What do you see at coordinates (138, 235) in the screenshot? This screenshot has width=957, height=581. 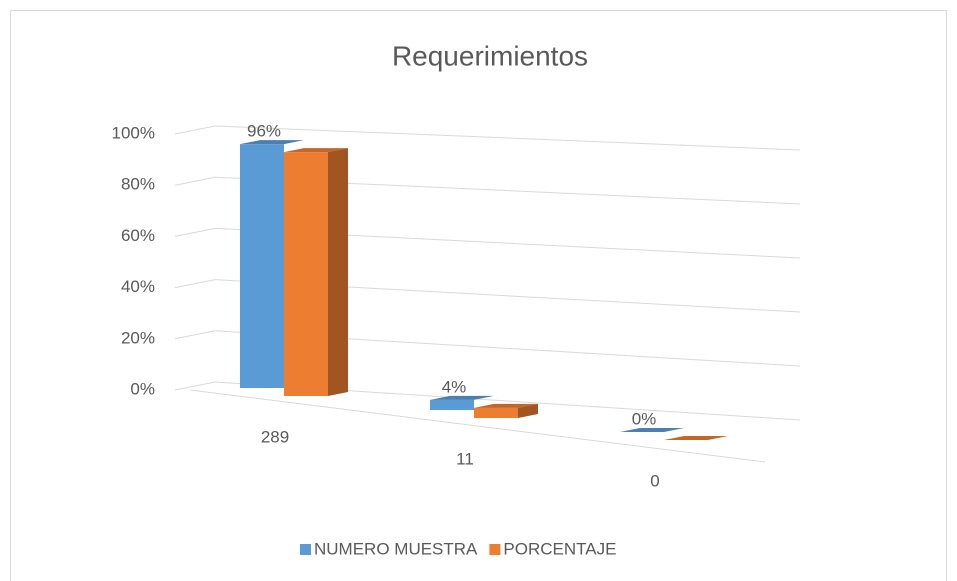 I see `y-tick-label: 60%` at bounding box center [138, 235].